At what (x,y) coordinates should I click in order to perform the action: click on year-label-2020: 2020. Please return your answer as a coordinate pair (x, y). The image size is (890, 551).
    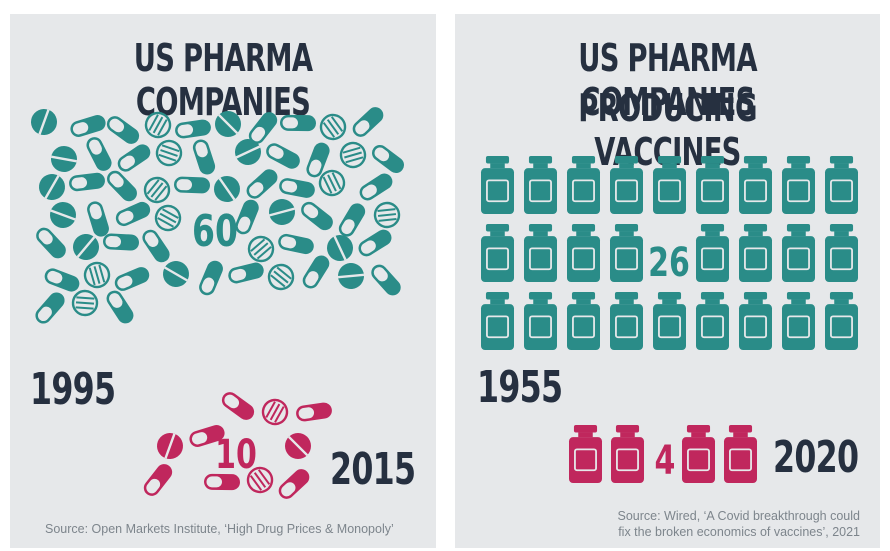
    Looking at the image, I should click on (816, 457).